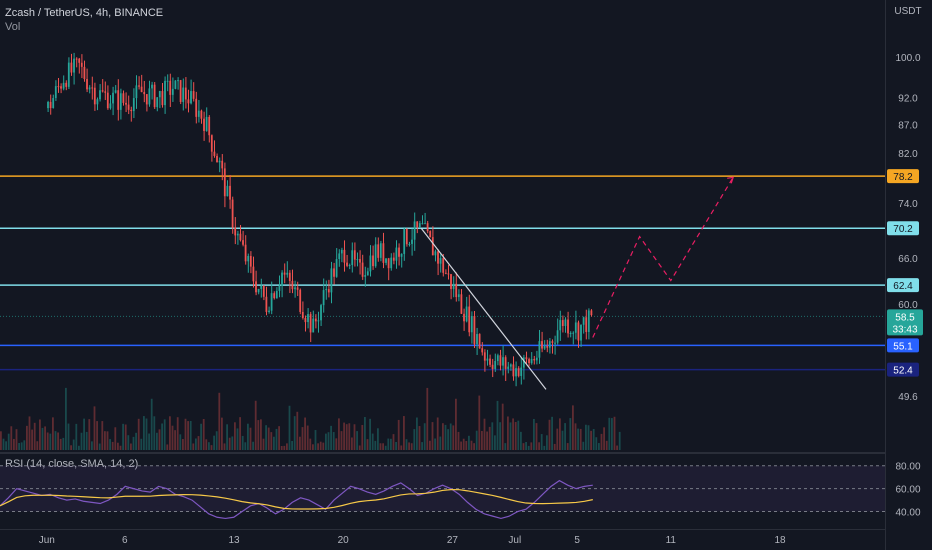  I want to click on x-tick-label: 13, so click(234, 540).